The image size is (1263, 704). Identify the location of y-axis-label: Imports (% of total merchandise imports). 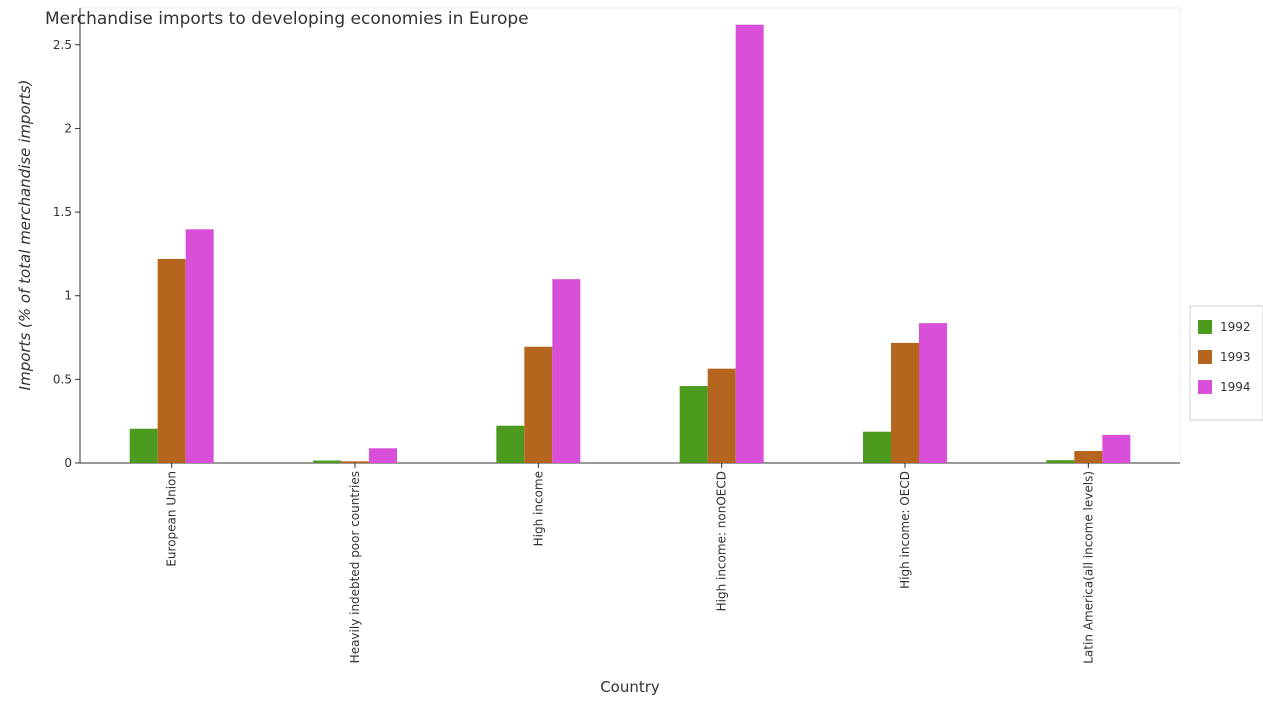
(25, 235).